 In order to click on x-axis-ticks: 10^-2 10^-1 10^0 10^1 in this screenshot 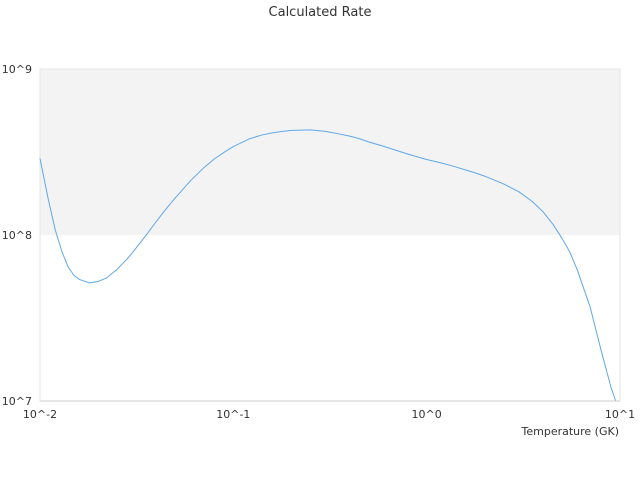, I will do `click(329, 410)`.